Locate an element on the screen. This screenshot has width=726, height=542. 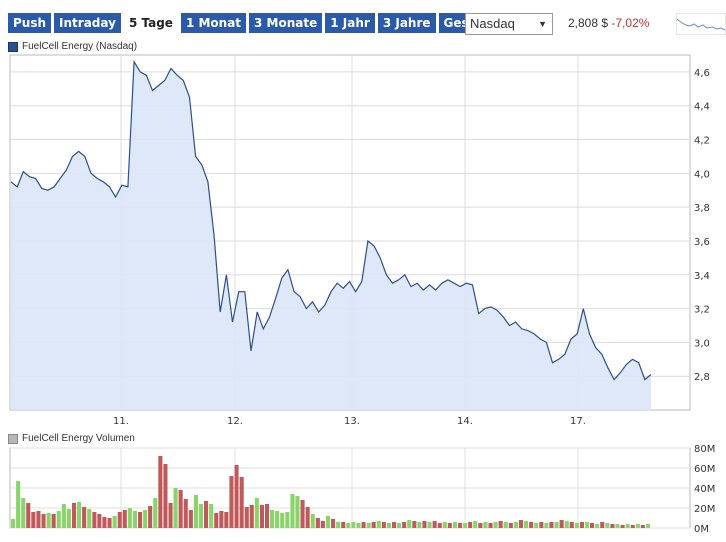
mini-chart-thumbnail is located at coordinates (701, 24).